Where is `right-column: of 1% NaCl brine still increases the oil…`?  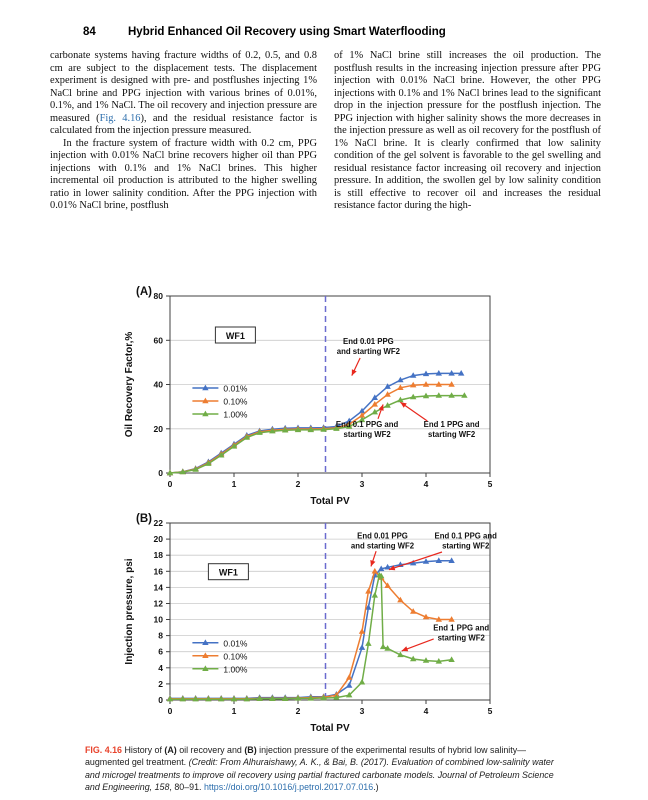
right-column: of 1% NaCl brine still increases the oil… is located at coordinates (467, 131).